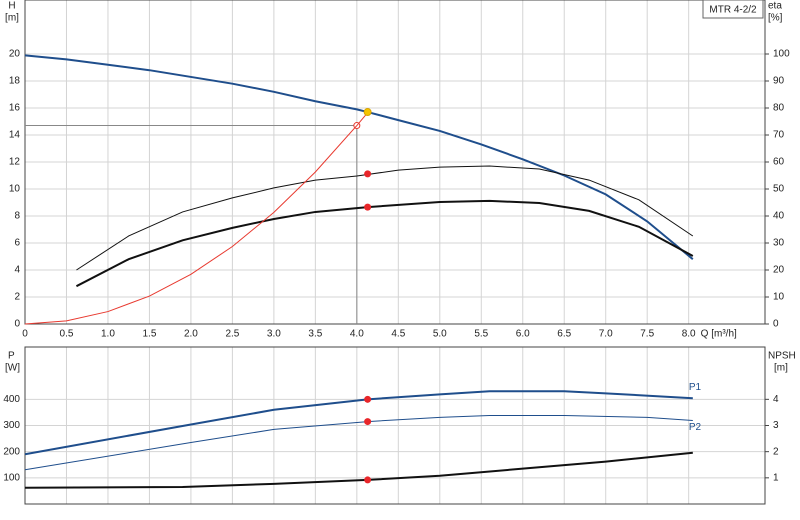 The width and height of the screenshot is (800, 520). What do you see at coordinates (779, 216) in the screenshot?
I see `y2-tick-label: 40` at bounding box center [779, 216].